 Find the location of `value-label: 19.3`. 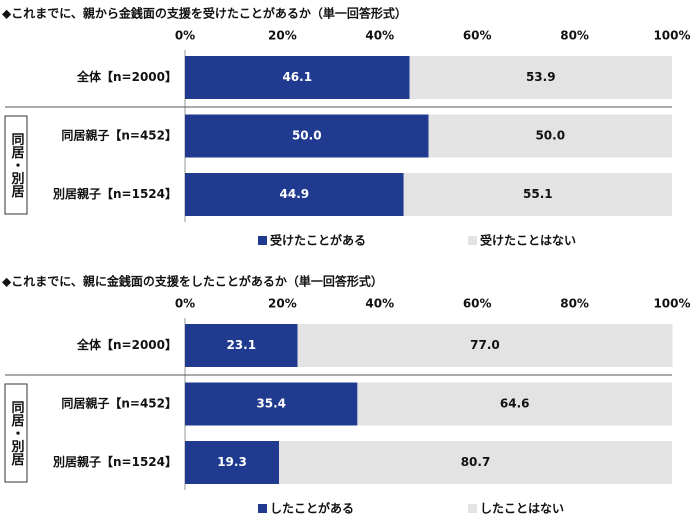

value-label: 19.3 is located at coordinates (232, 462).